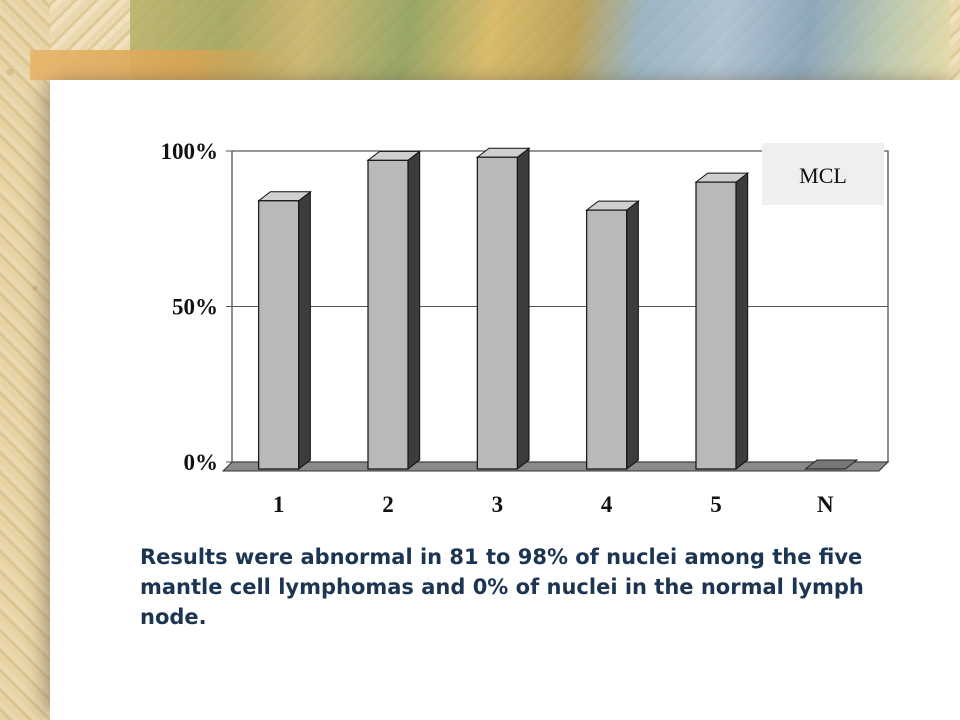 The width and height of the screenshot is (960, 720). I want to click on y-tick-label: 100%, so click(190, 151).